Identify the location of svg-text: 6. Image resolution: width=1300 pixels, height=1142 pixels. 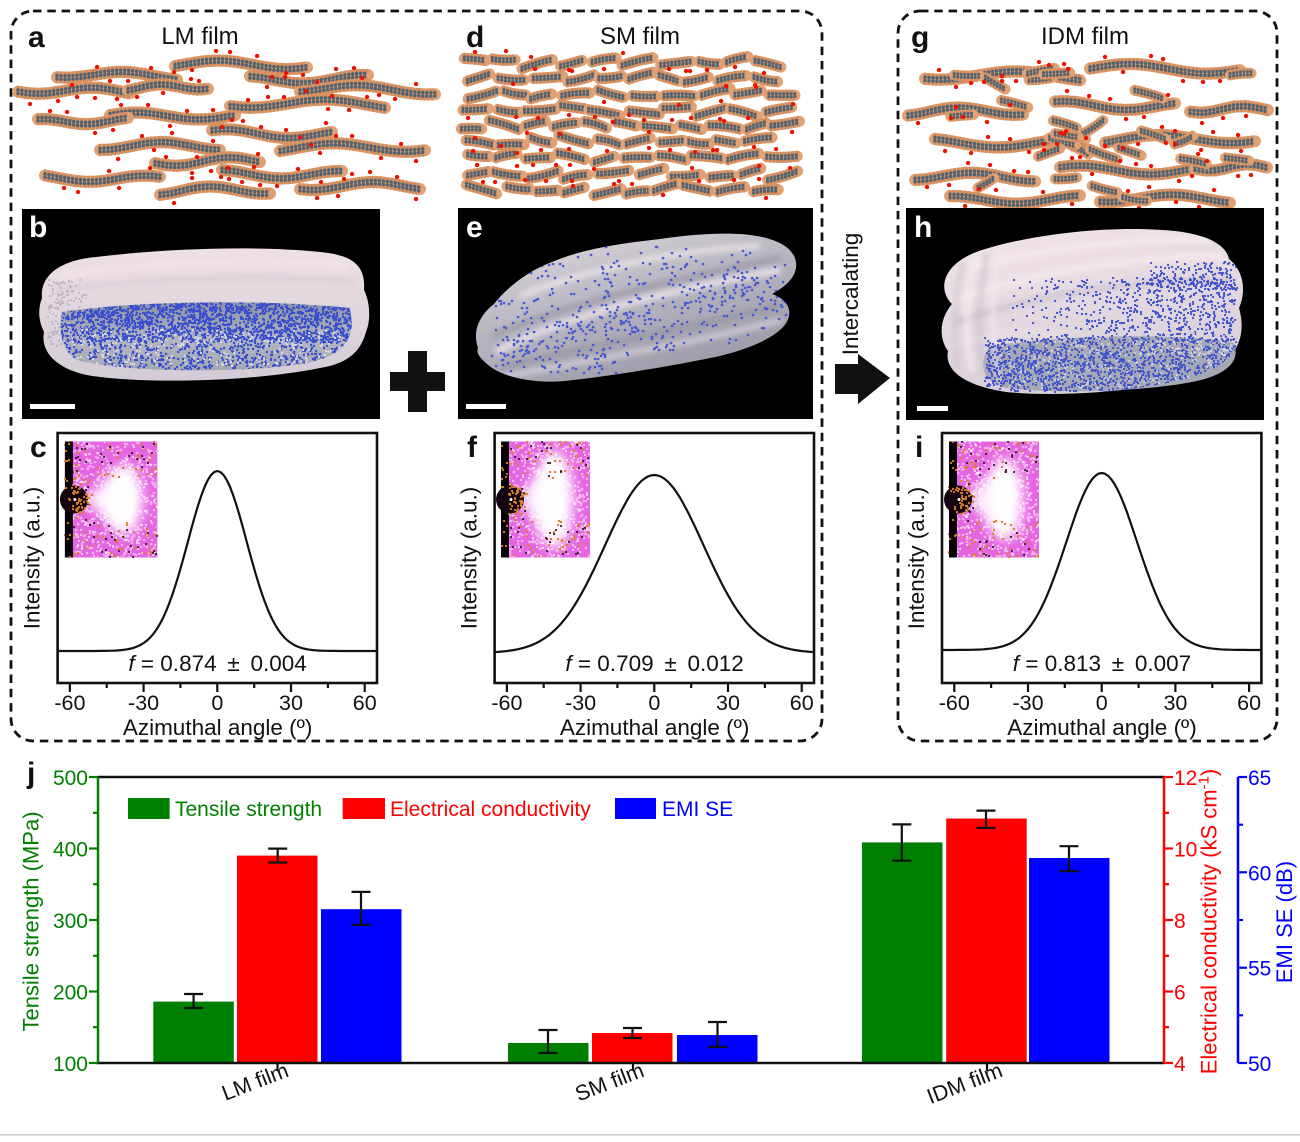
(1180, 993).